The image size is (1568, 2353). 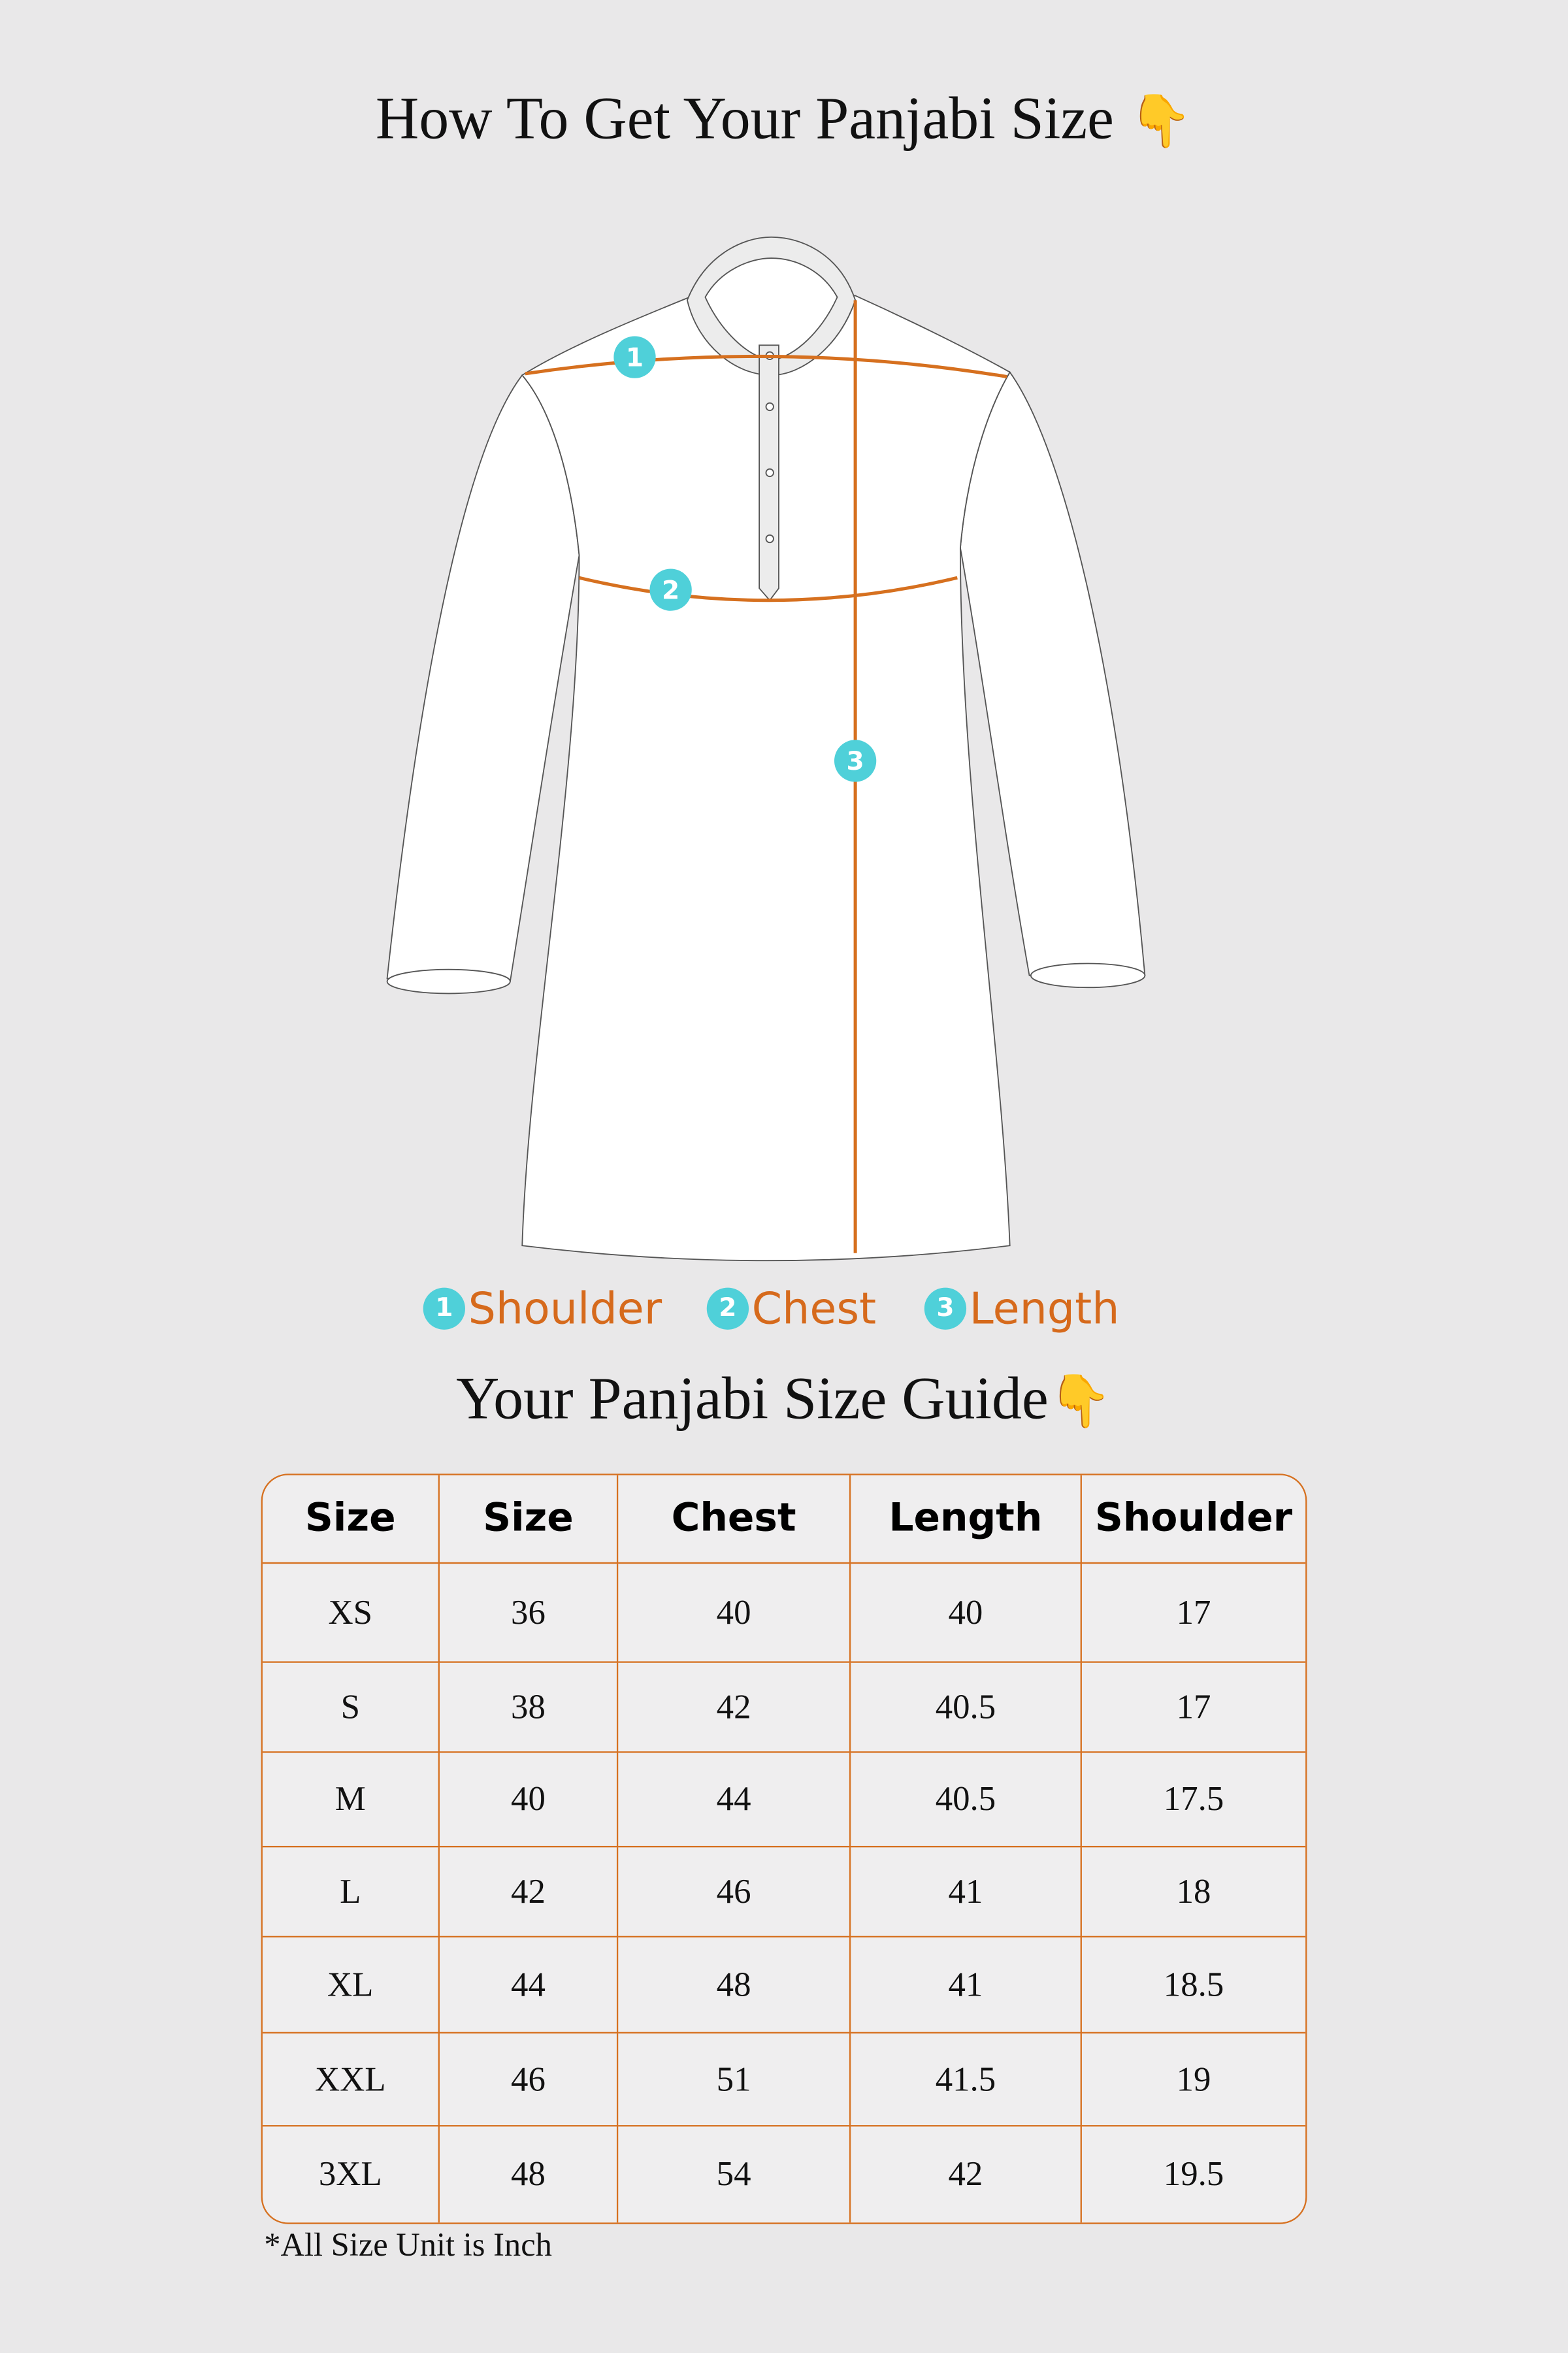 I want to click on table-row: L 42 46 41 18, so click(x=784, y=1892).